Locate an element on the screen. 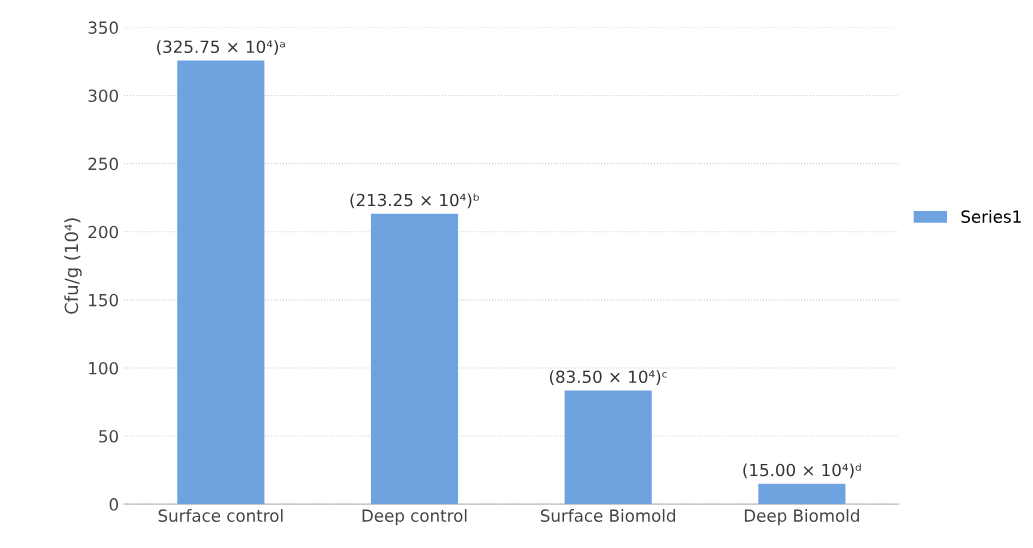  y-tick-label: 350 is located at coordinates (103, 27).